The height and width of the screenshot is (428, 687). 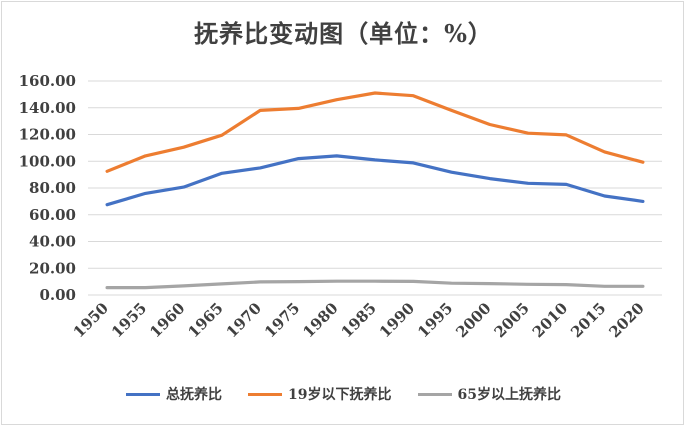 What do you see at coordinates (52, 215) in the screenshot?
I see `y-tick-label: 60.00` at bounding box center [52, 215].